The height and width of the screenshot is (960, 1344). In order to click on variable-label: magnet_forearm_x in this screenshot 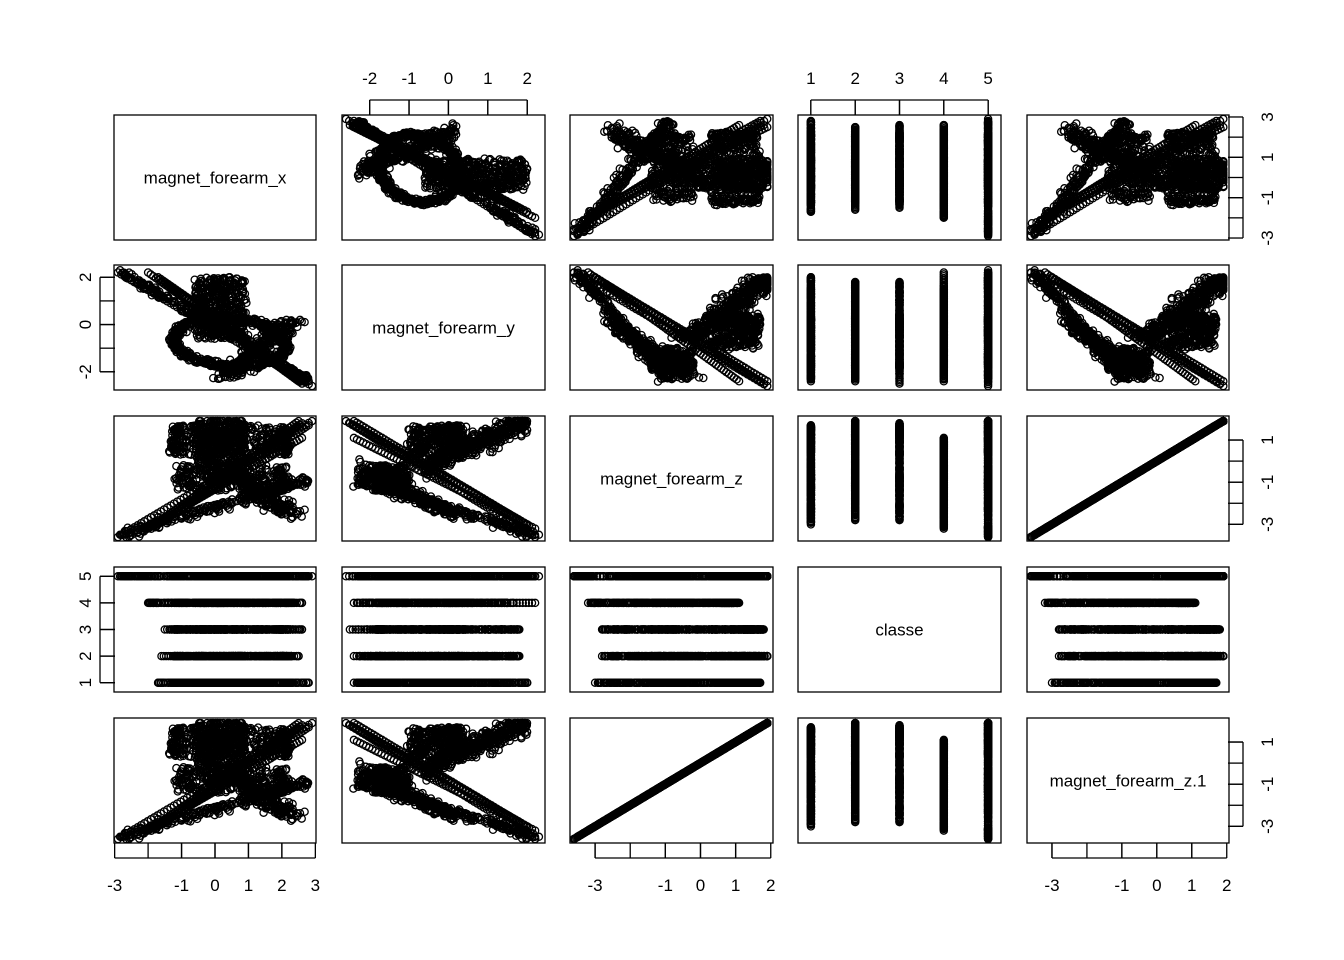, I will do `click(215, 178)`.